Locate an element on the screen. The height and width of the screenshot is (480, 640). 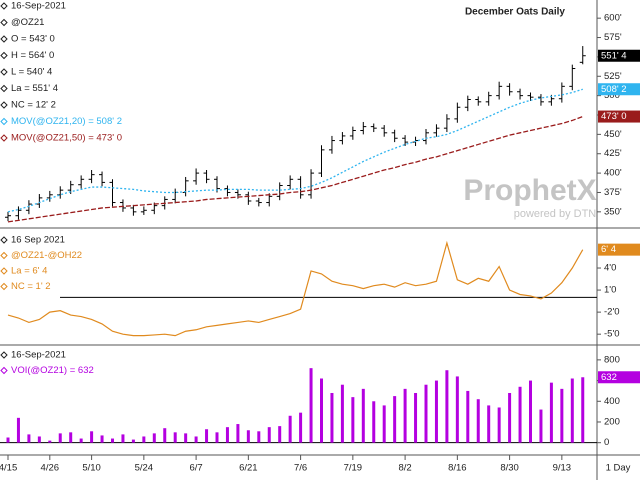
last-value-label: 6' 4 is located at coordinates (608, 249).